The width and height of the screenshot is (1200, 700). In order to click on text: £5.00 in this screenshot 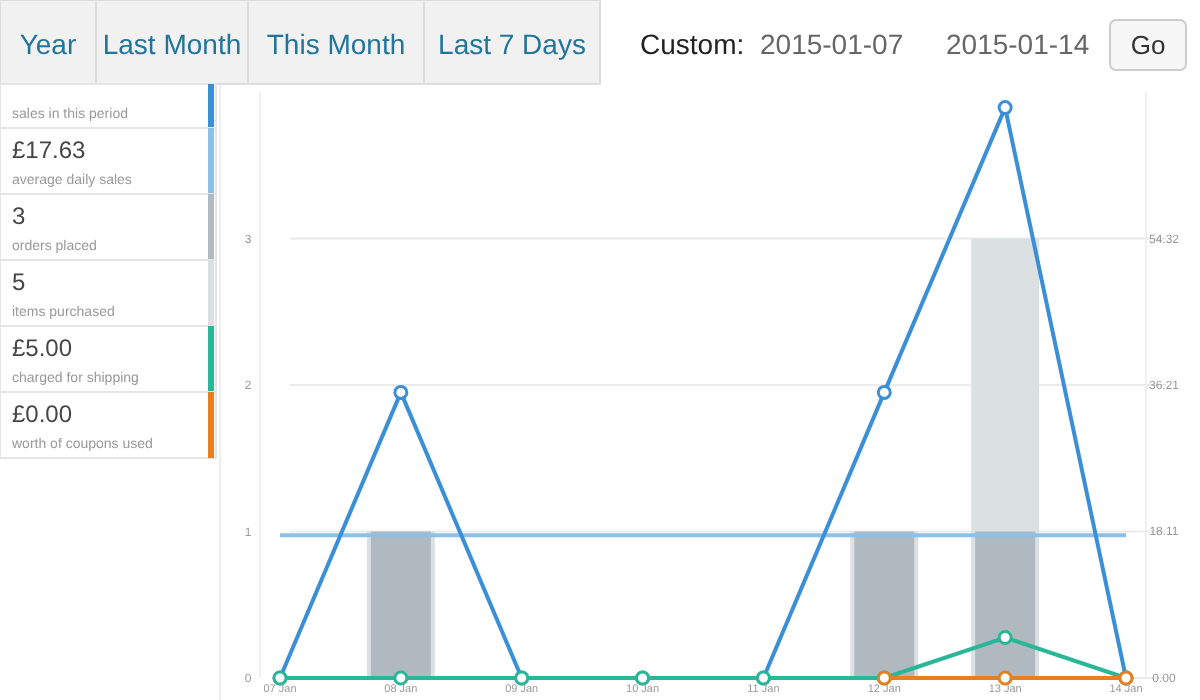, I will do `click(42, 348)`.